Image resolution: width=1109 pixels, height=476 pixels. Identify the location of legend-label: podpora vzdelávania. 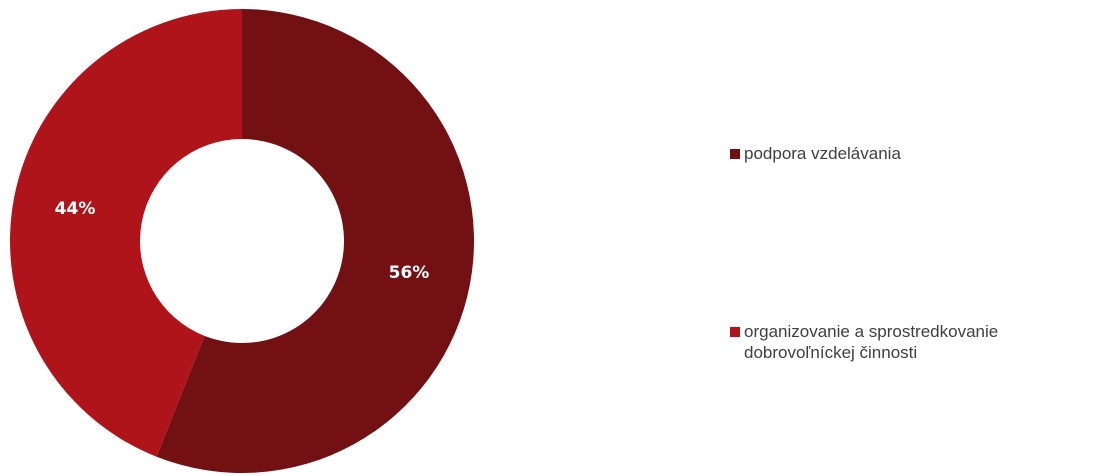
(822, 153).